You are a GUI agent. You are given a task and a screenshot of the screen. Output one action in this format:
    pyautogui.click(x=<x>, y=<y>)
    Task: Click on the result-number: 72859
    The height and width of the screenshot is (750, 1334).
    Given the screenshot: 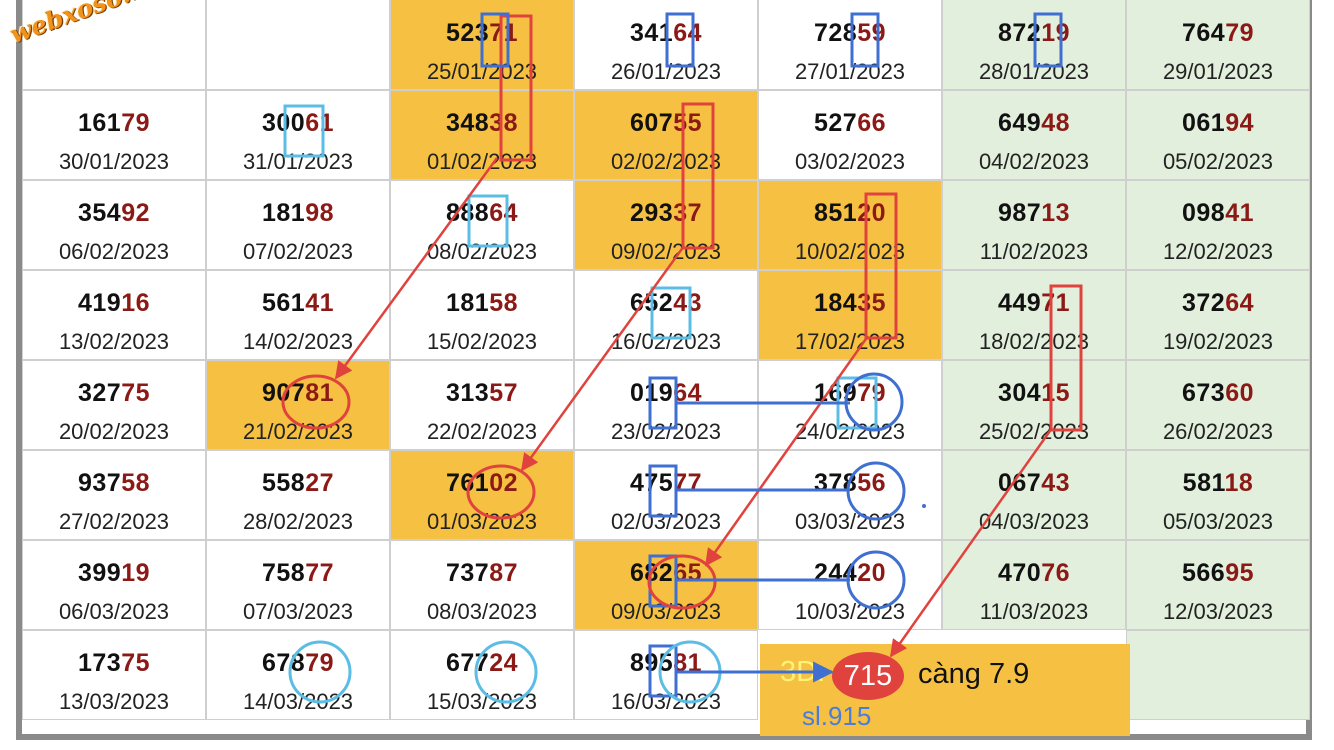 What is the action you would take?
    pyautogui.click(x=850, y=33)
    